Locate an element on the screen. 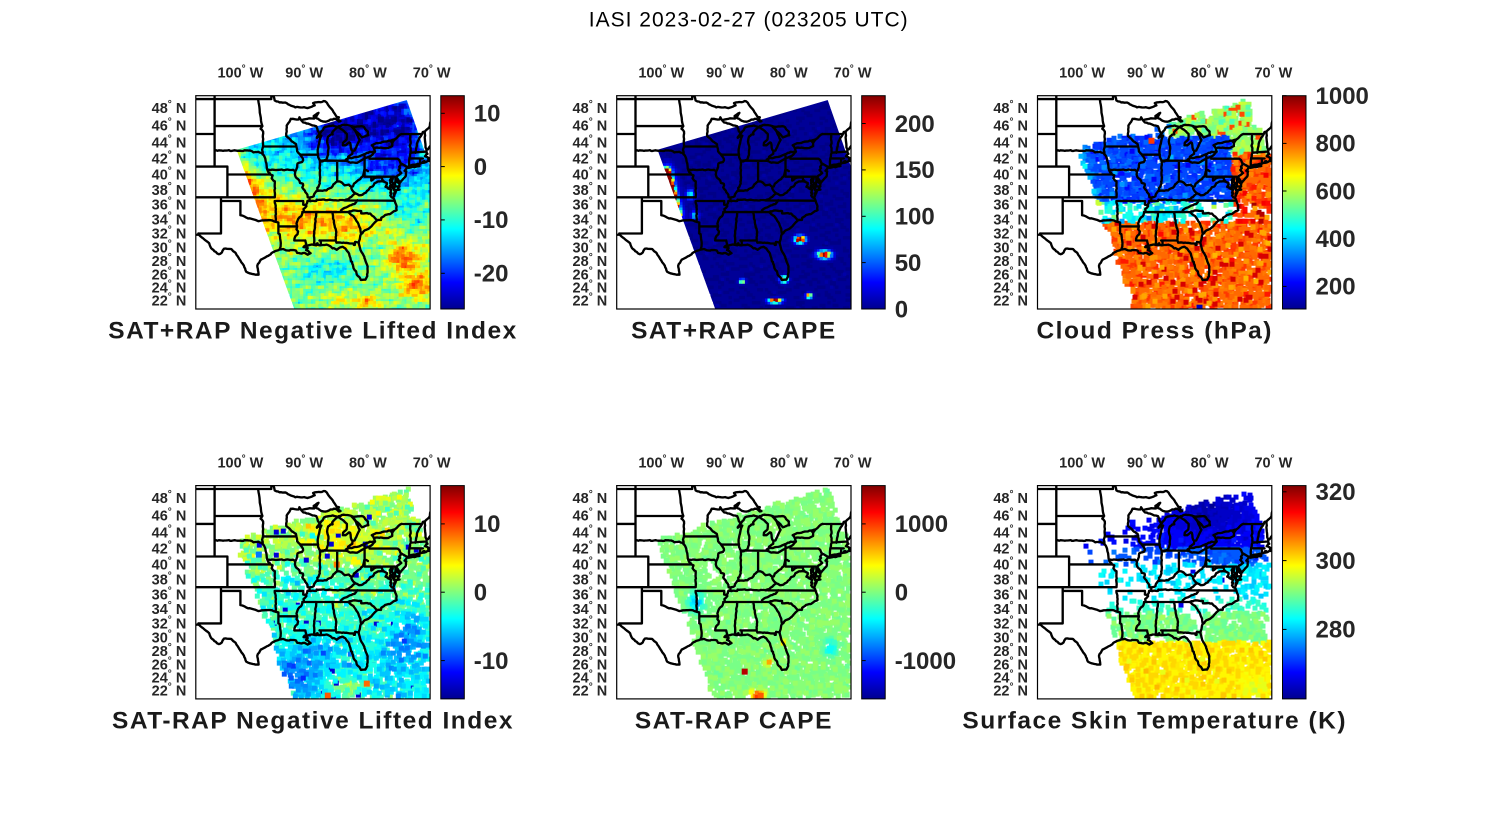 Image resolution: width=1500 pixels, height=830 pixels. svg-text: -20 is located at coordinates (491, 274).